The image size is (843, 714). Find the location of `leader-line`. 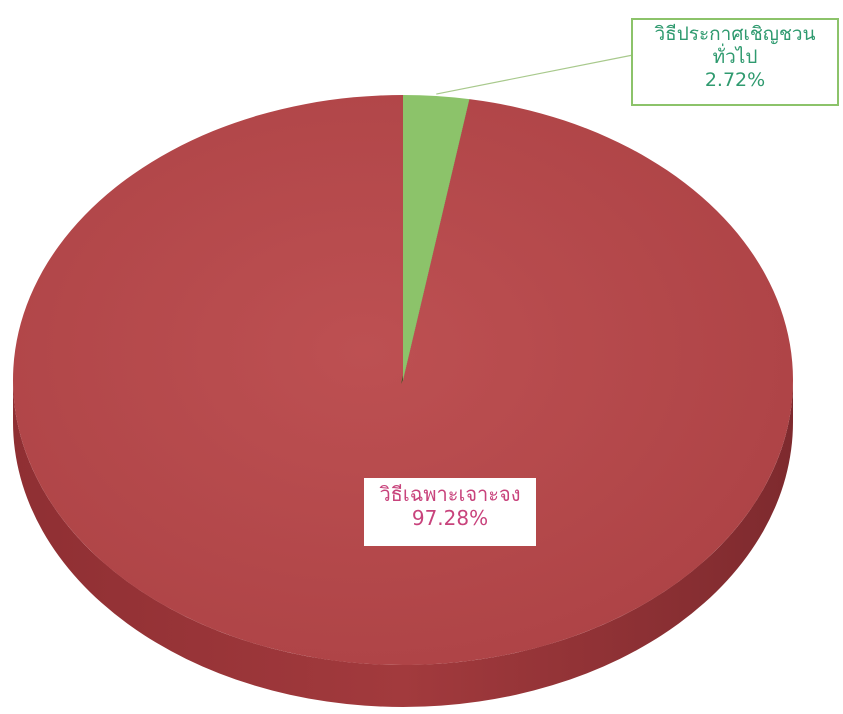

leader-line is located at coordinates (535, 74).